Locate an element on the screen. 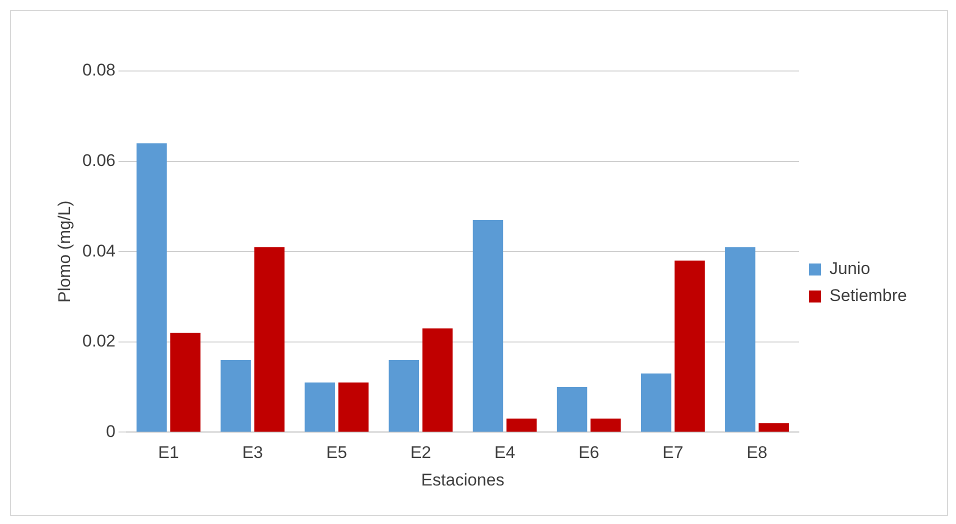 The image size is (956, 524). y-tick-label: 0.04 is located at coordinates (99, 250).